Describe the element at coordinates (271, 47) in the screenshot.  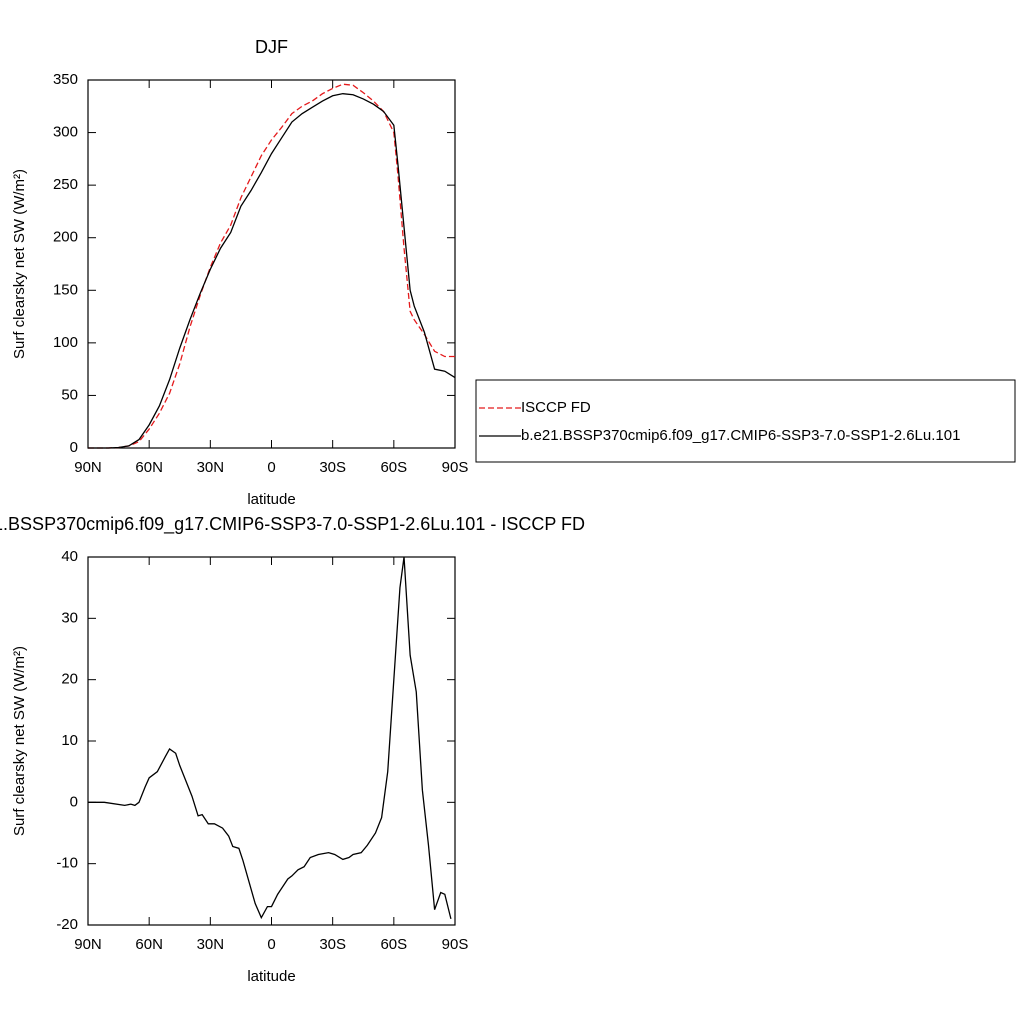
I see `chart-title: DJF` at that location.